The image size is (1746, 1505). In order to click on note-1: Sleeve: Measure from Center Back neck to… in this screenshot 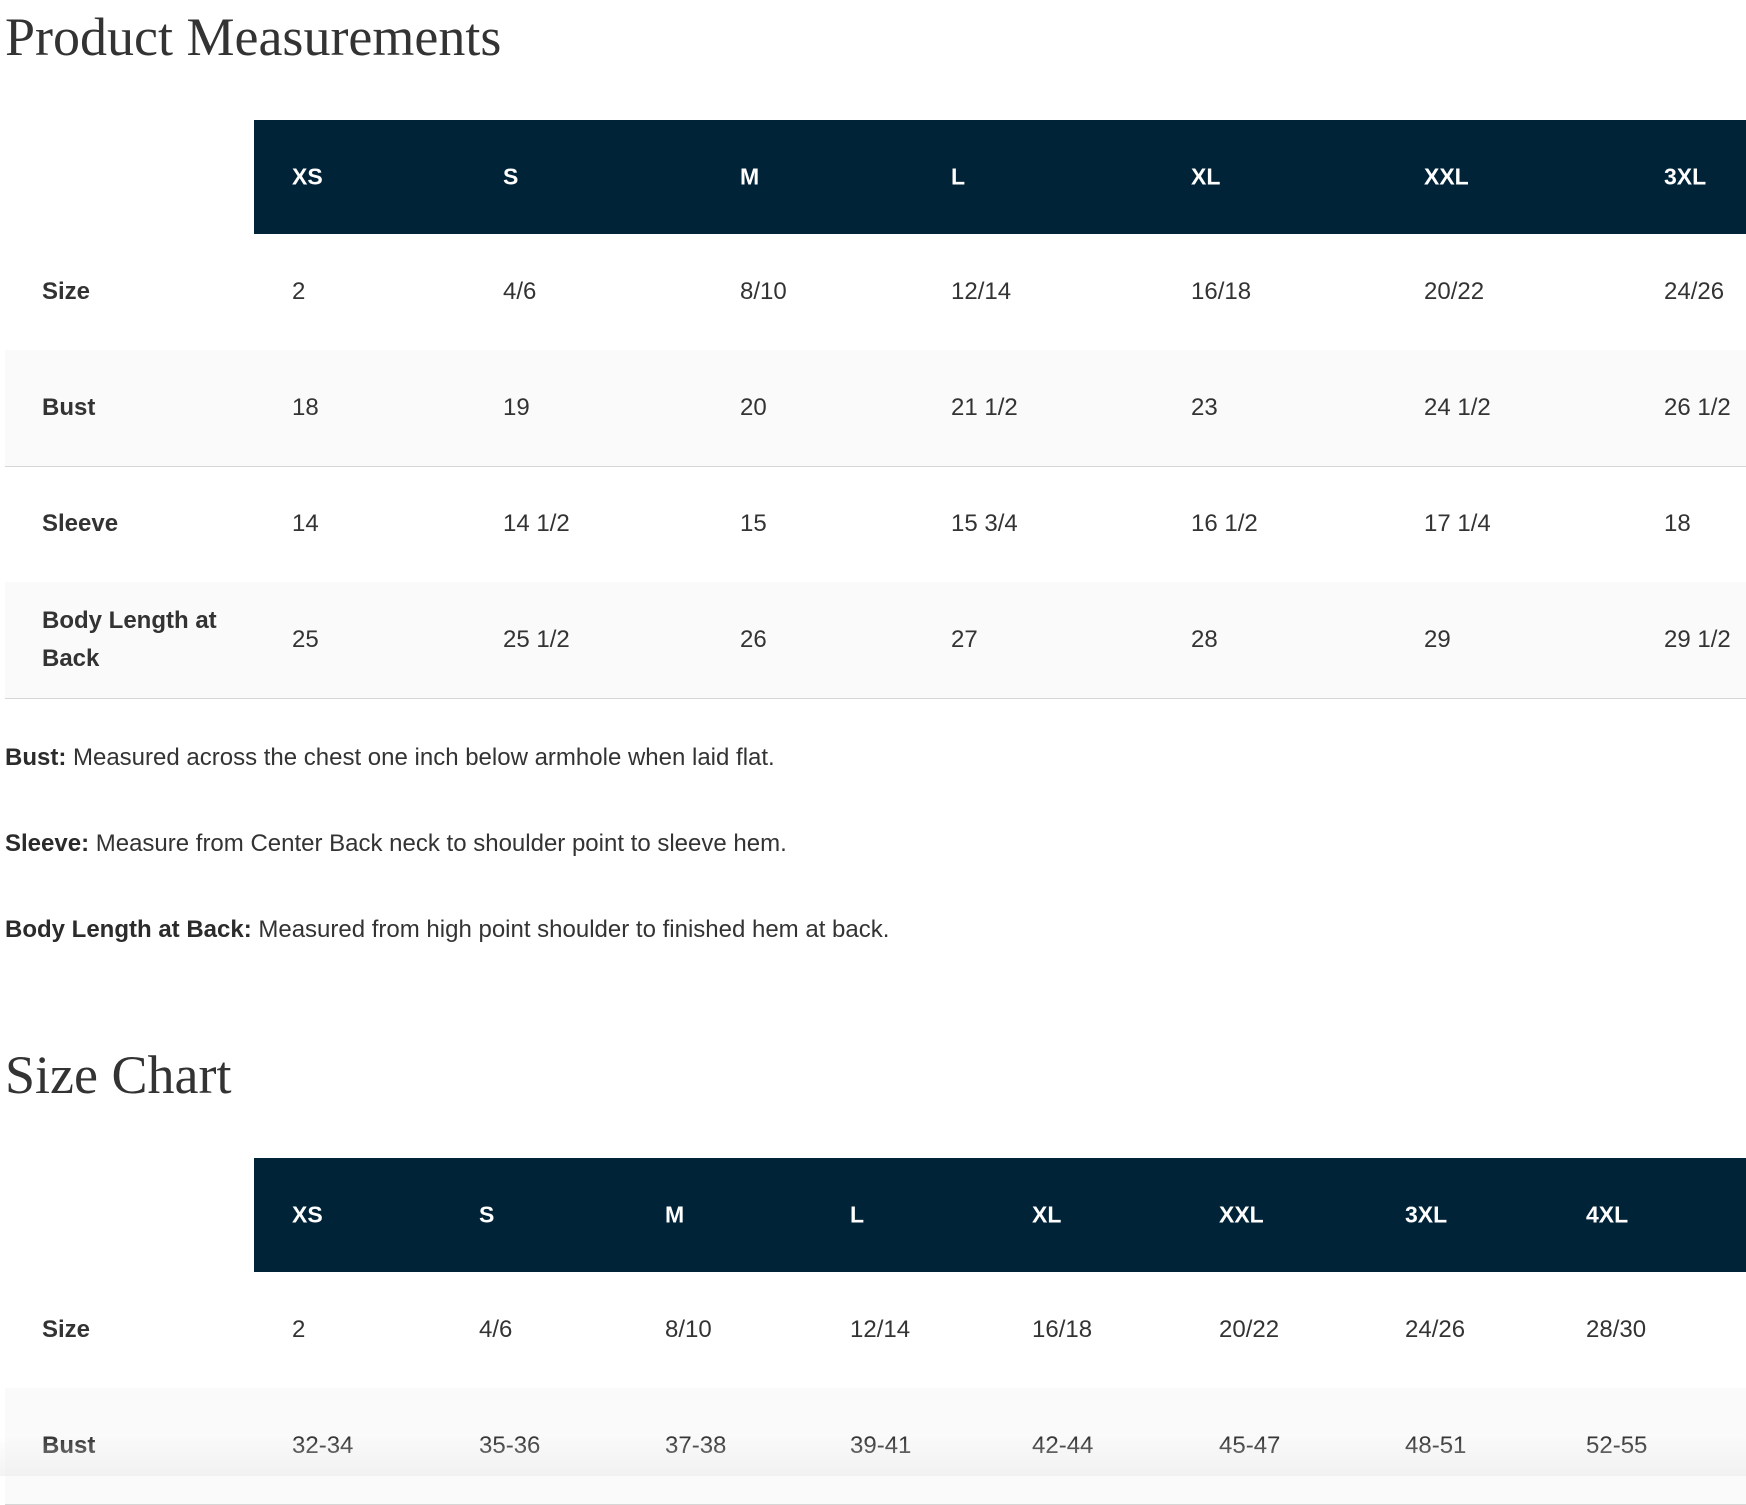, I will do `click(396, 844)`.